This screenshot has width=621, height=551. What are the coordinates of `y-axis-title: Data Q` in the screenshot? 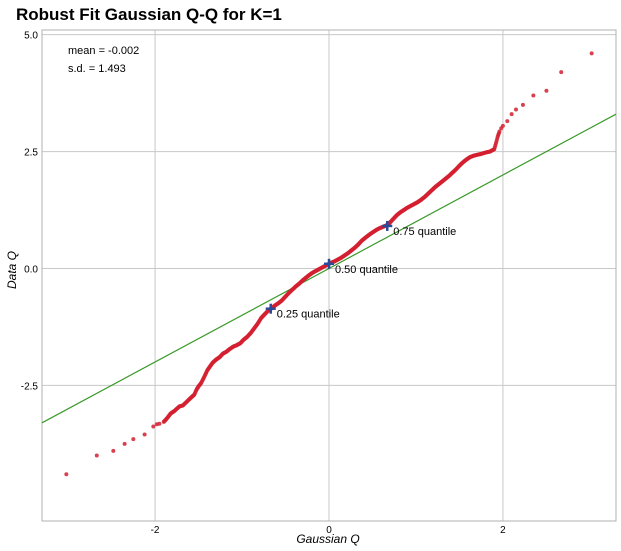 It's located at (12, 270).